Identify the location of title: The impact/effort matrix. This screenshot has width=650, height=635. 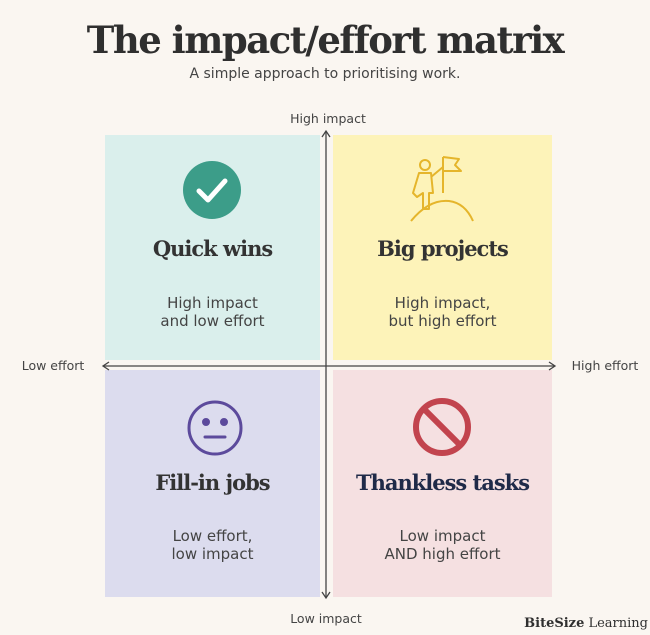
(325, 40).